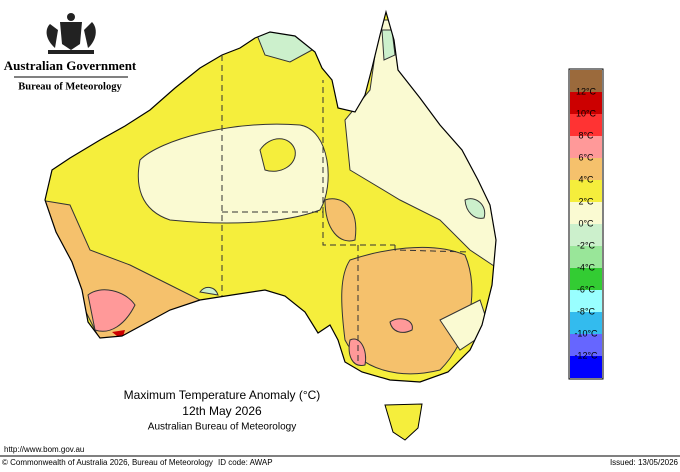  Describe the element at coordinates (222, 427) in the screenshot. I see `map-source: Australian Bureau of Meteorology` at that location.